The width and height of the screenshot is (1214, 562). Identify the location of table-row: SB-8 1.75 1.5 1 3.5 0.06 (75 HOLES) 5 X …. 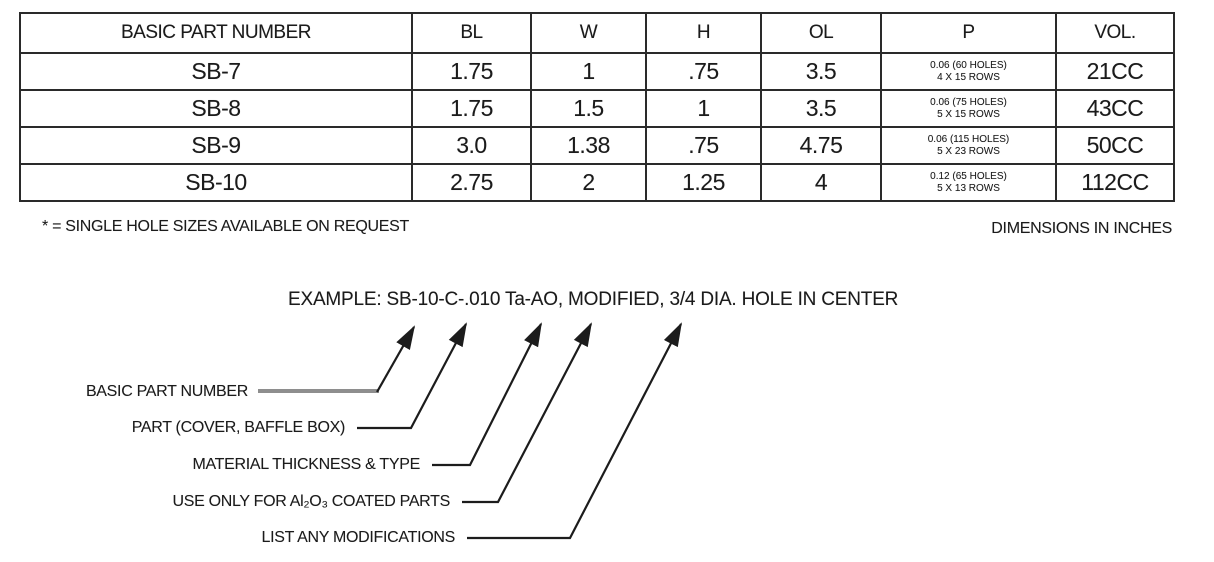
(597, 108).